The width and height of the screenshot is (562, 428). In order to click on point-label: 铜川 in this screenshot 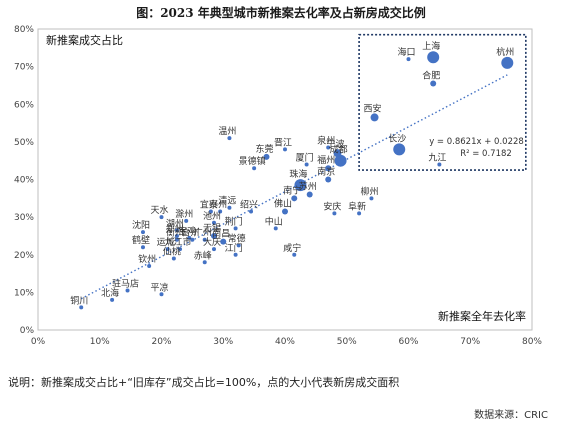, I will do `click(79, 300)`.